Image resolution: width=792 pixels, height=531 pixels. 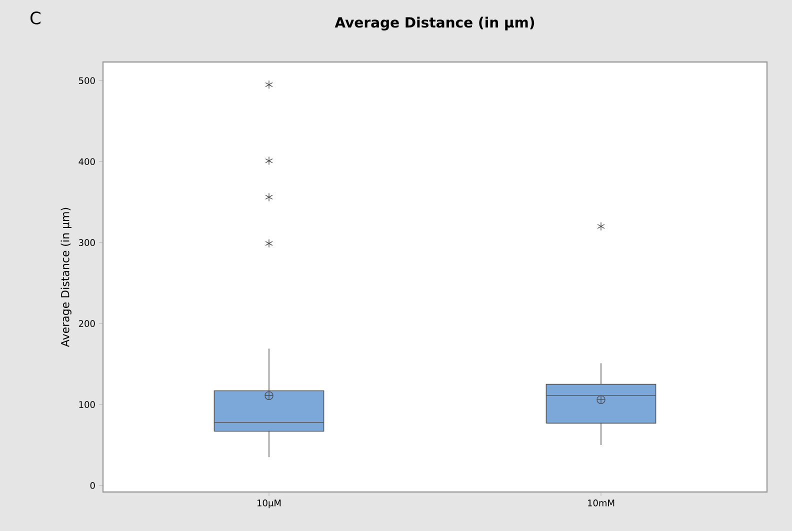 What do you see at coordinates (86, 242) in the screenshot?
I see `y-tick-label: 300` at bounding box center [86, 242].